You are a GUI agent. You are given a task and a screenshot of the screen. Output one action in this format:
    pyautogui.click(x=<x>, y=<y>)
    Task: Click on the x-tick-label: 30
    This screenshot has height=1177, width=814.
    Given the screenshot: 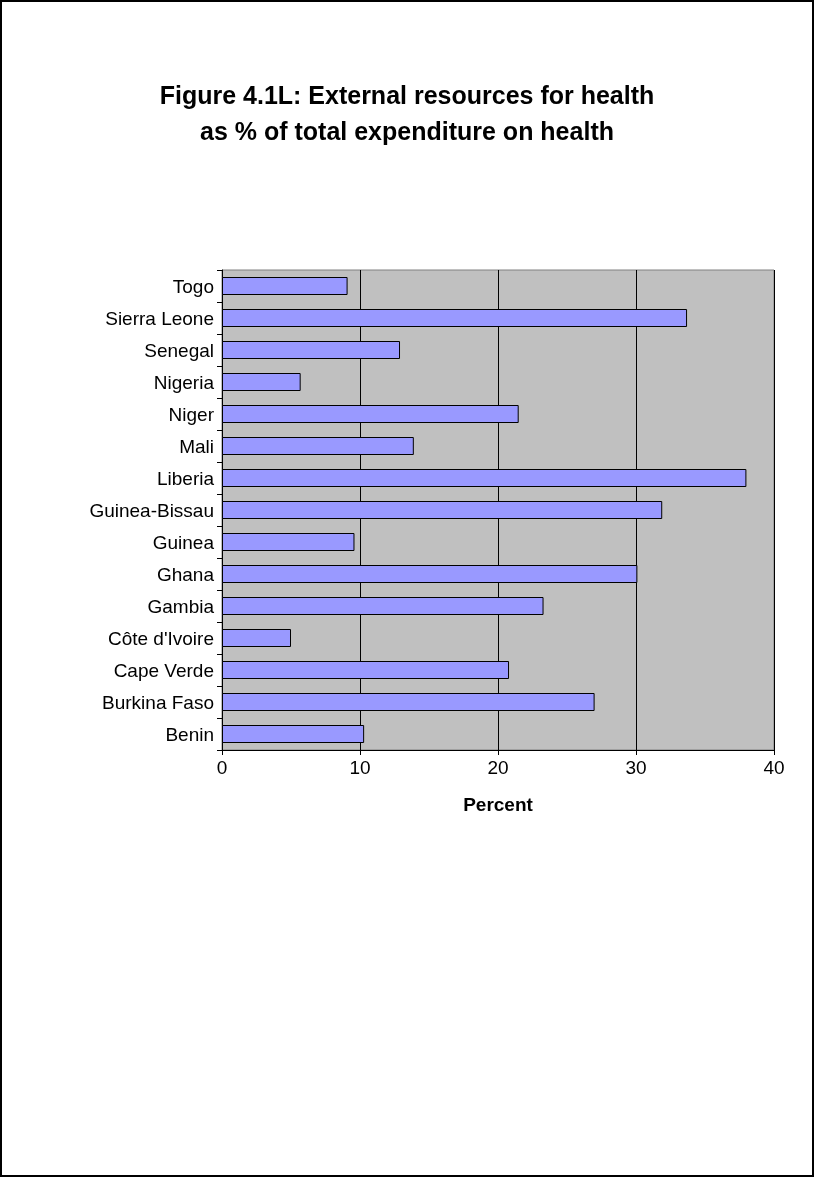 What is the action you would take?
    pyautogui.click(x=636, y=767)
    